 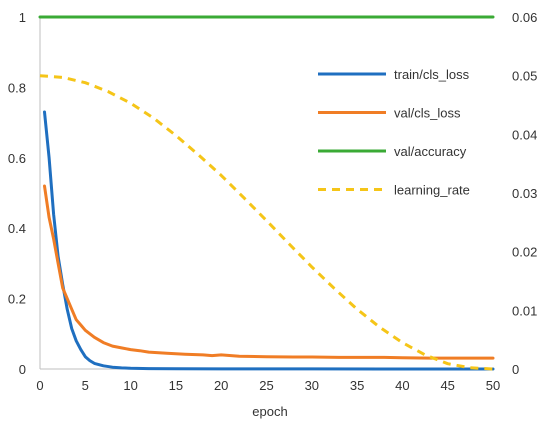 What do you see at coordinates (430, 151) in the screenshot?
I see `legend-label-val-accuracy: val/accuracy` at bounding box center [430, 151].